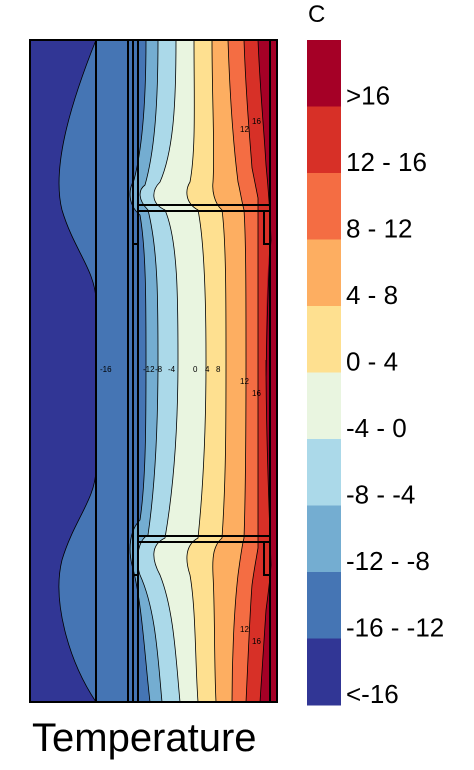  What do you see at coordinates (149, 369) in the screenshot?
I see `contour-label-mid-neg12: -12` at bounding box center [149, 369].